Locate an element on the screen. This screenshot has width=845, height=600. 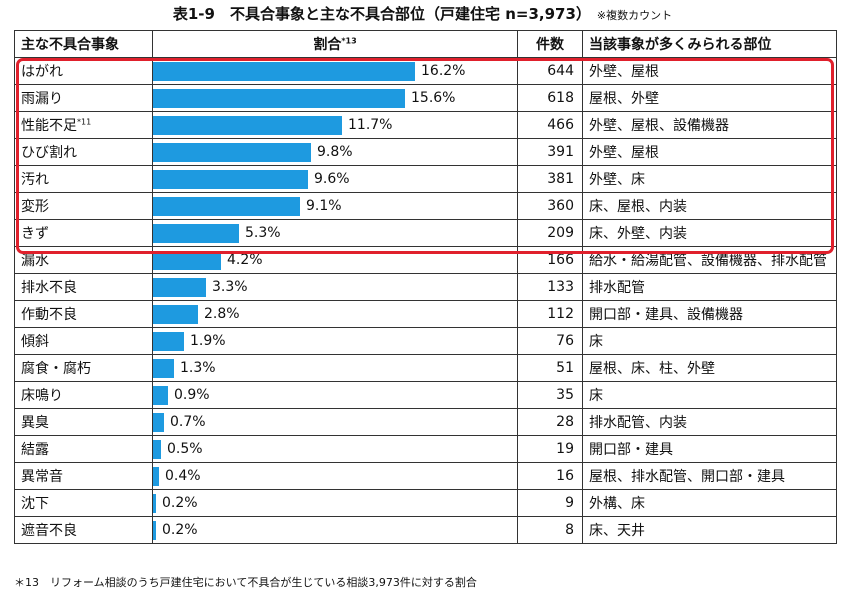
event-cell: ひび割れ is located at coordinates (83, 152).